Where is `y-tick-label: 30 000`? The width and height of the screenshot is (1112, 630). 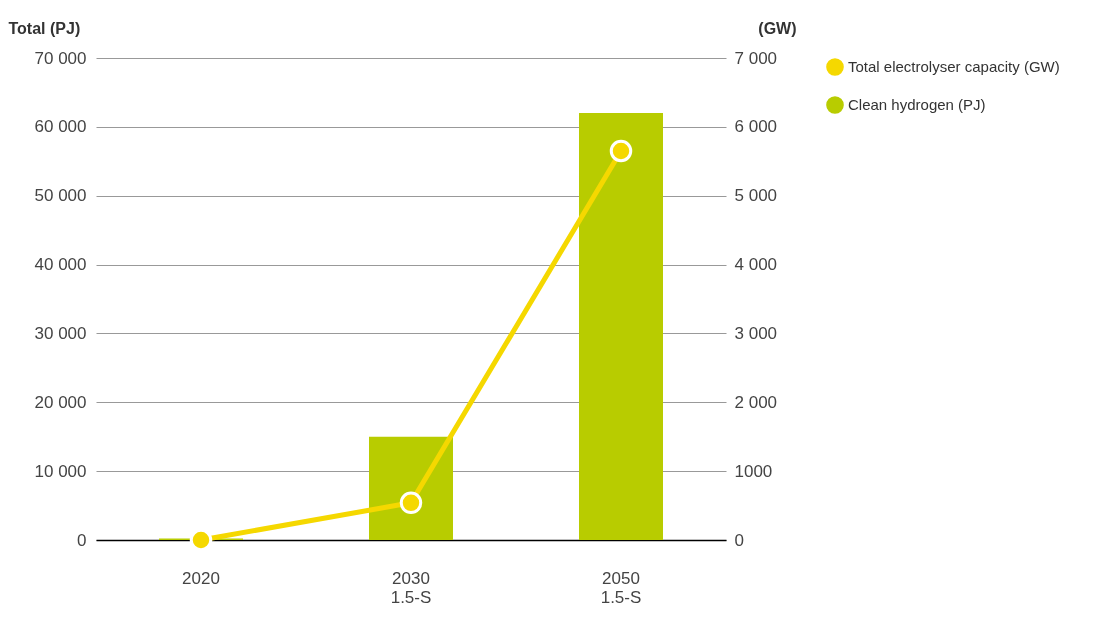 y-tick-label: 30 000 is located at coordinates (60, 333).